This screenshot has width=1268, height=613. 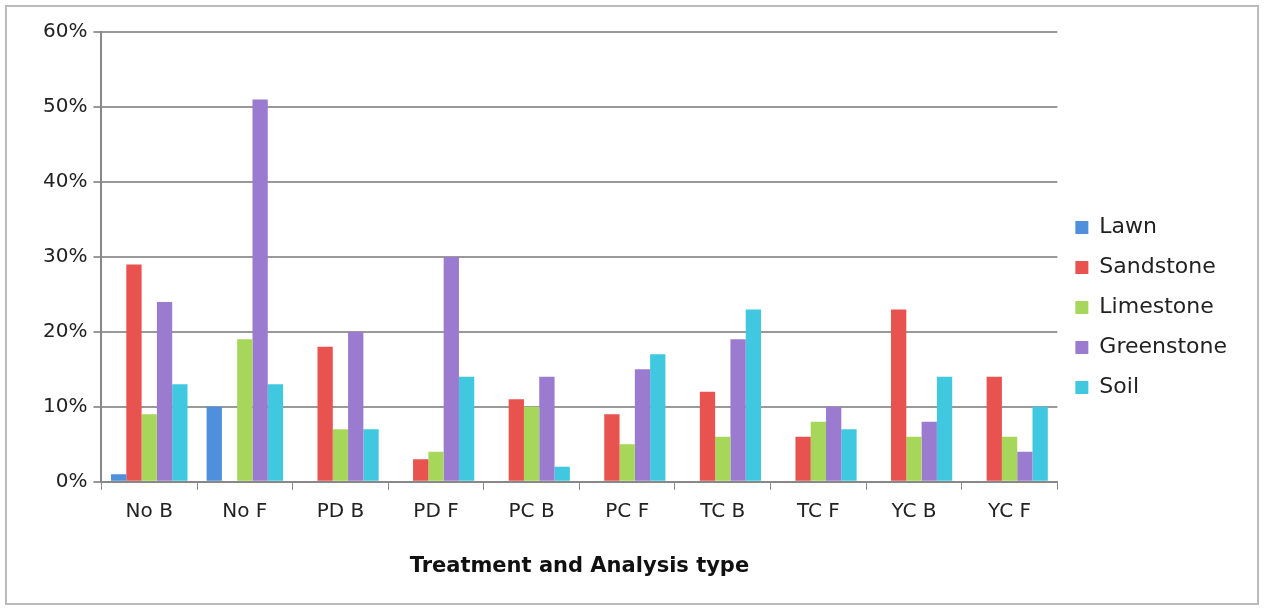 What do you see at coordinates (1163, 346) in the screenshot?
I see `legend-label: Greenstone` at bounding box center [1163, 346].